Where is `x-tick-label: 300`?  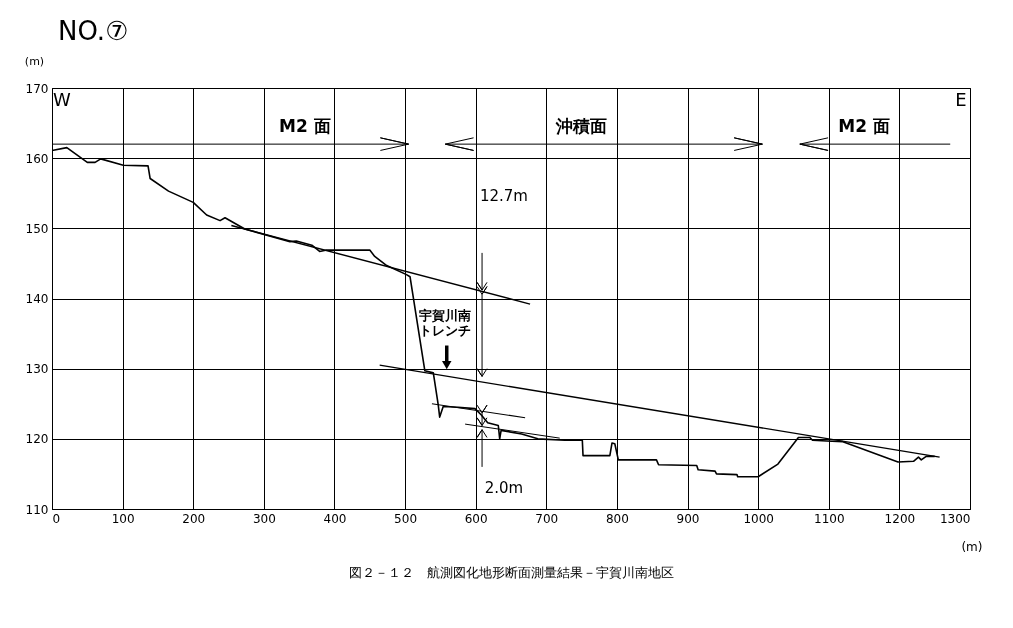
x-tick-label: 300 is located at coordinates (264, 518).